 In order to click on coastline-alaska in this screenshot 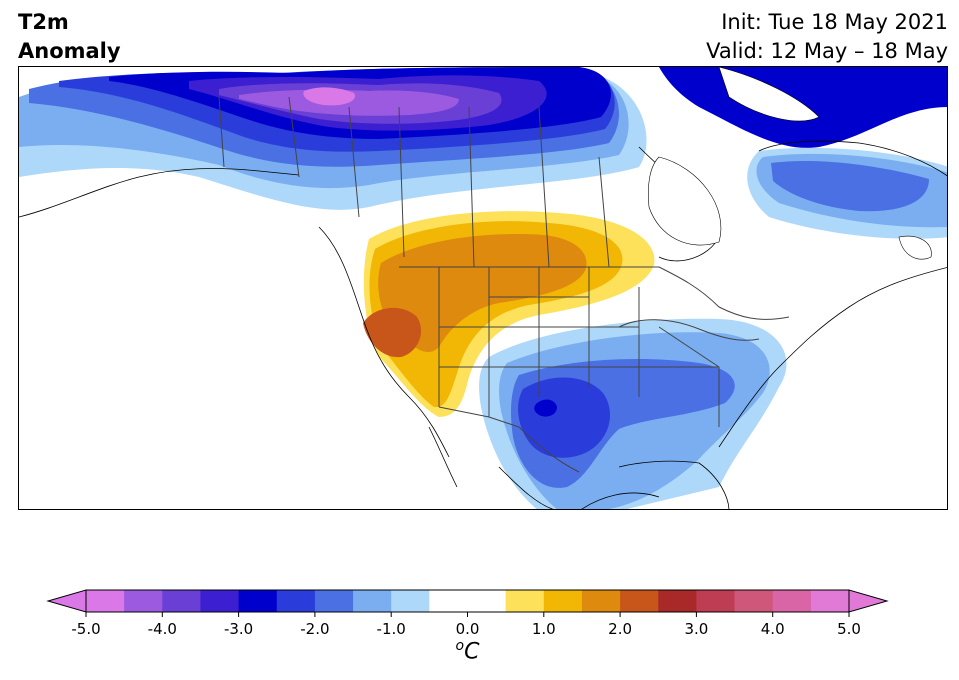, I will do `click(159, 193)`.